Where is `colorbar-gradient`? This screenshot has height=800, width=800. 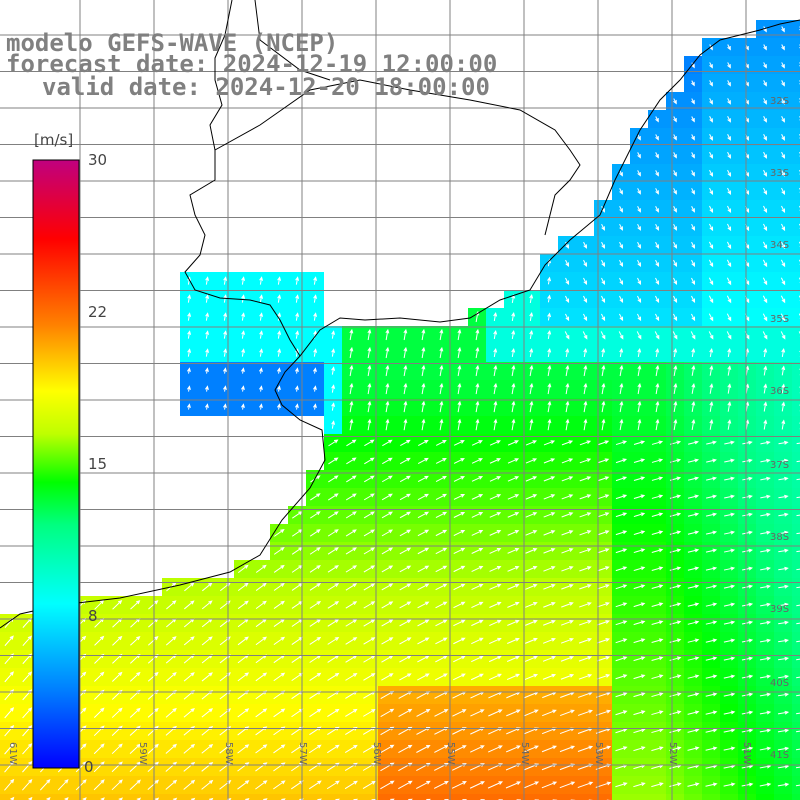 colorbar-gradient is located at coordinates (56, 464).